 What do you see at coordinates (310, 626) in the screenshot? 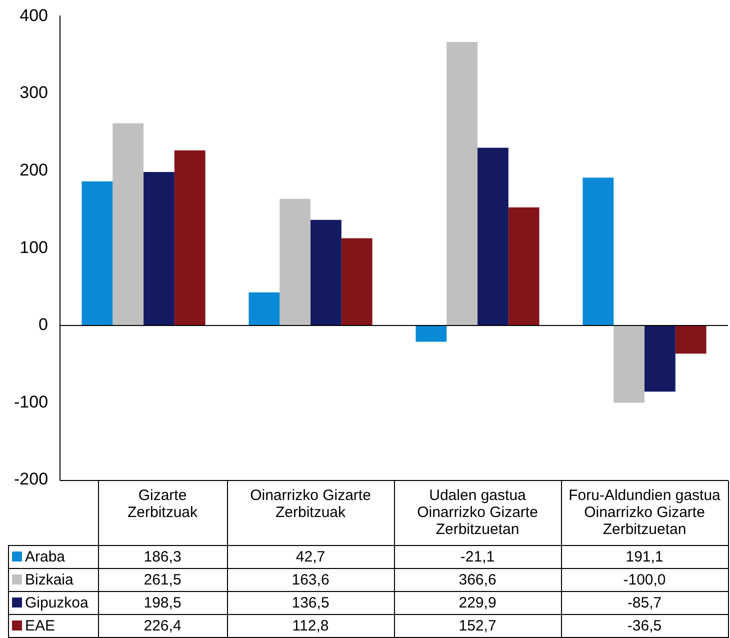
I see `data-label: 112,8` at bounding box center [310, 626].